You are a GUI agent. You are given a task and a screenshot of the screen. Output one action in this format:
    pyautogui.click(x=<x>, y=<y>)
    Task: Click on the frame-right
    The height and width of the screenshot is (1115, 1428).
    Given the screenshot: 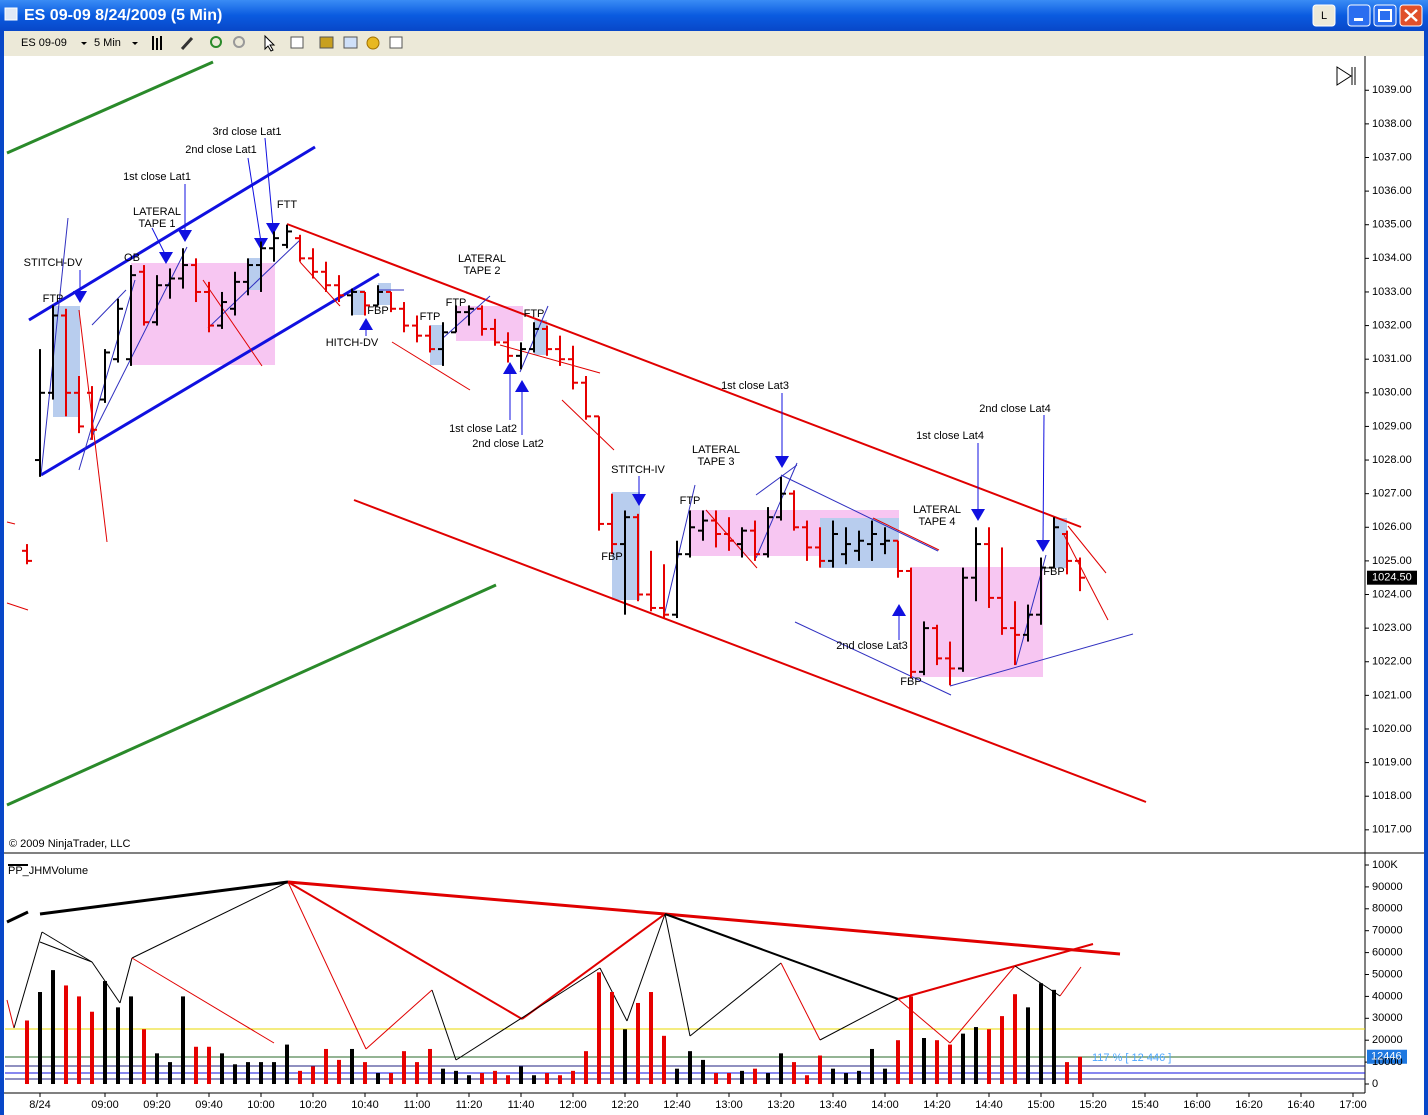 What is the action you would take?
    pyautogui.click(x=1426, y=573)
    